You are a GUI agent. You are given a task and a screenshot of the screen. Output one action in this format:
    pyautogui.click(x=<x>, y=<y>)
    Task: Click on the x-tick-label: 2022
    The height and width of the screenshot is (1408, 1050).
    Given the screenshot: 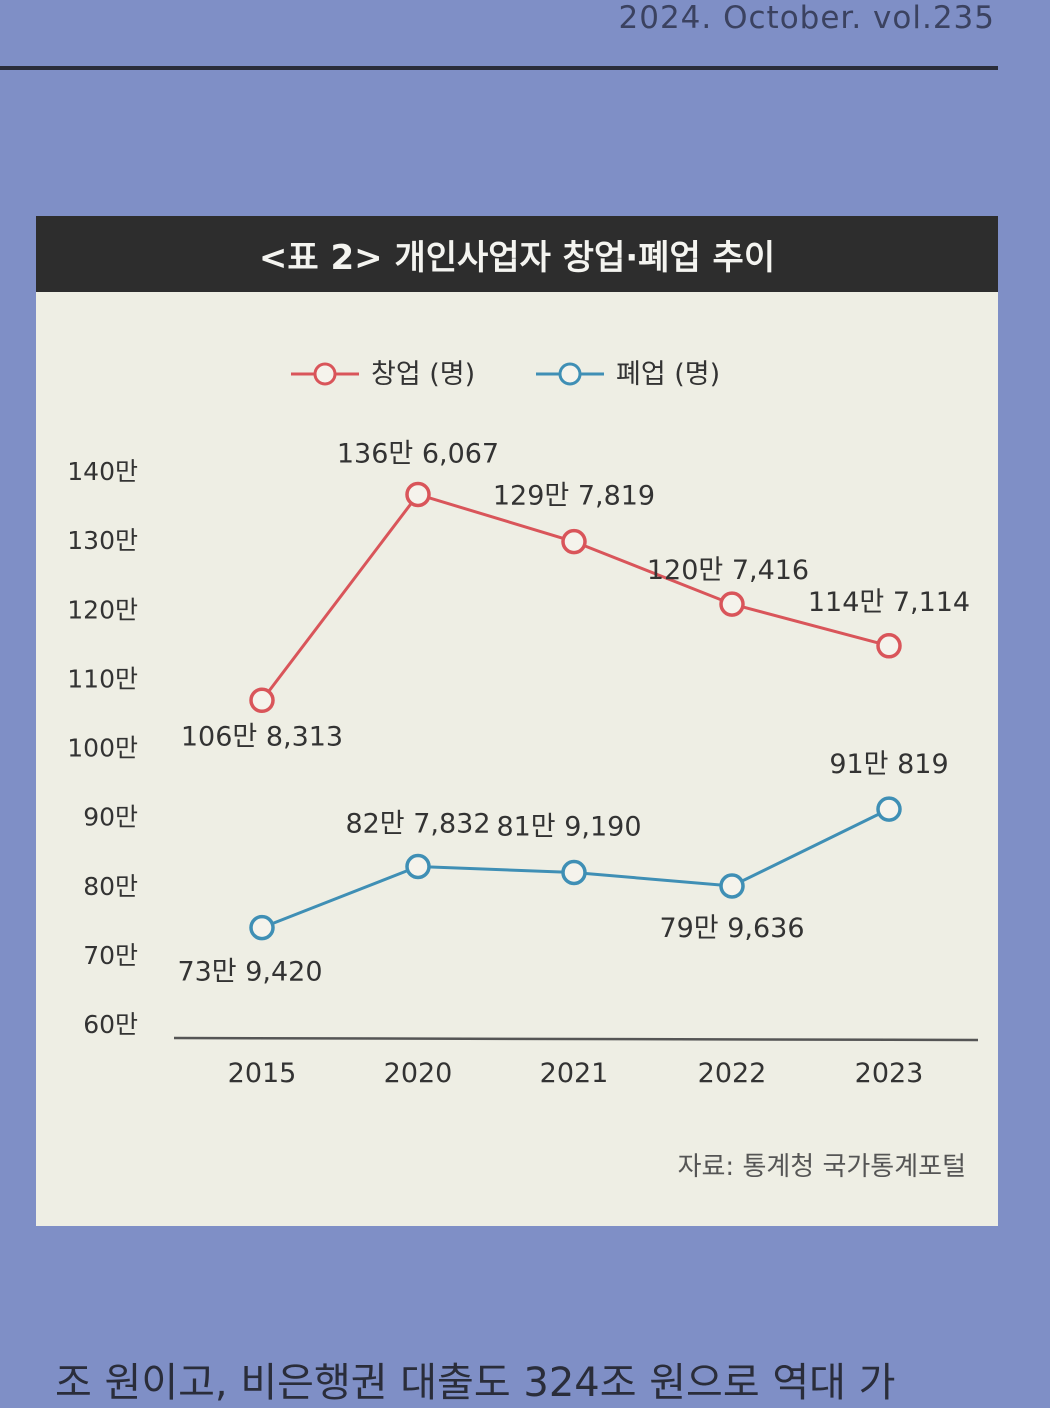 What is the action you would take?
    pyautogui.click(x=732, y=1073)
    